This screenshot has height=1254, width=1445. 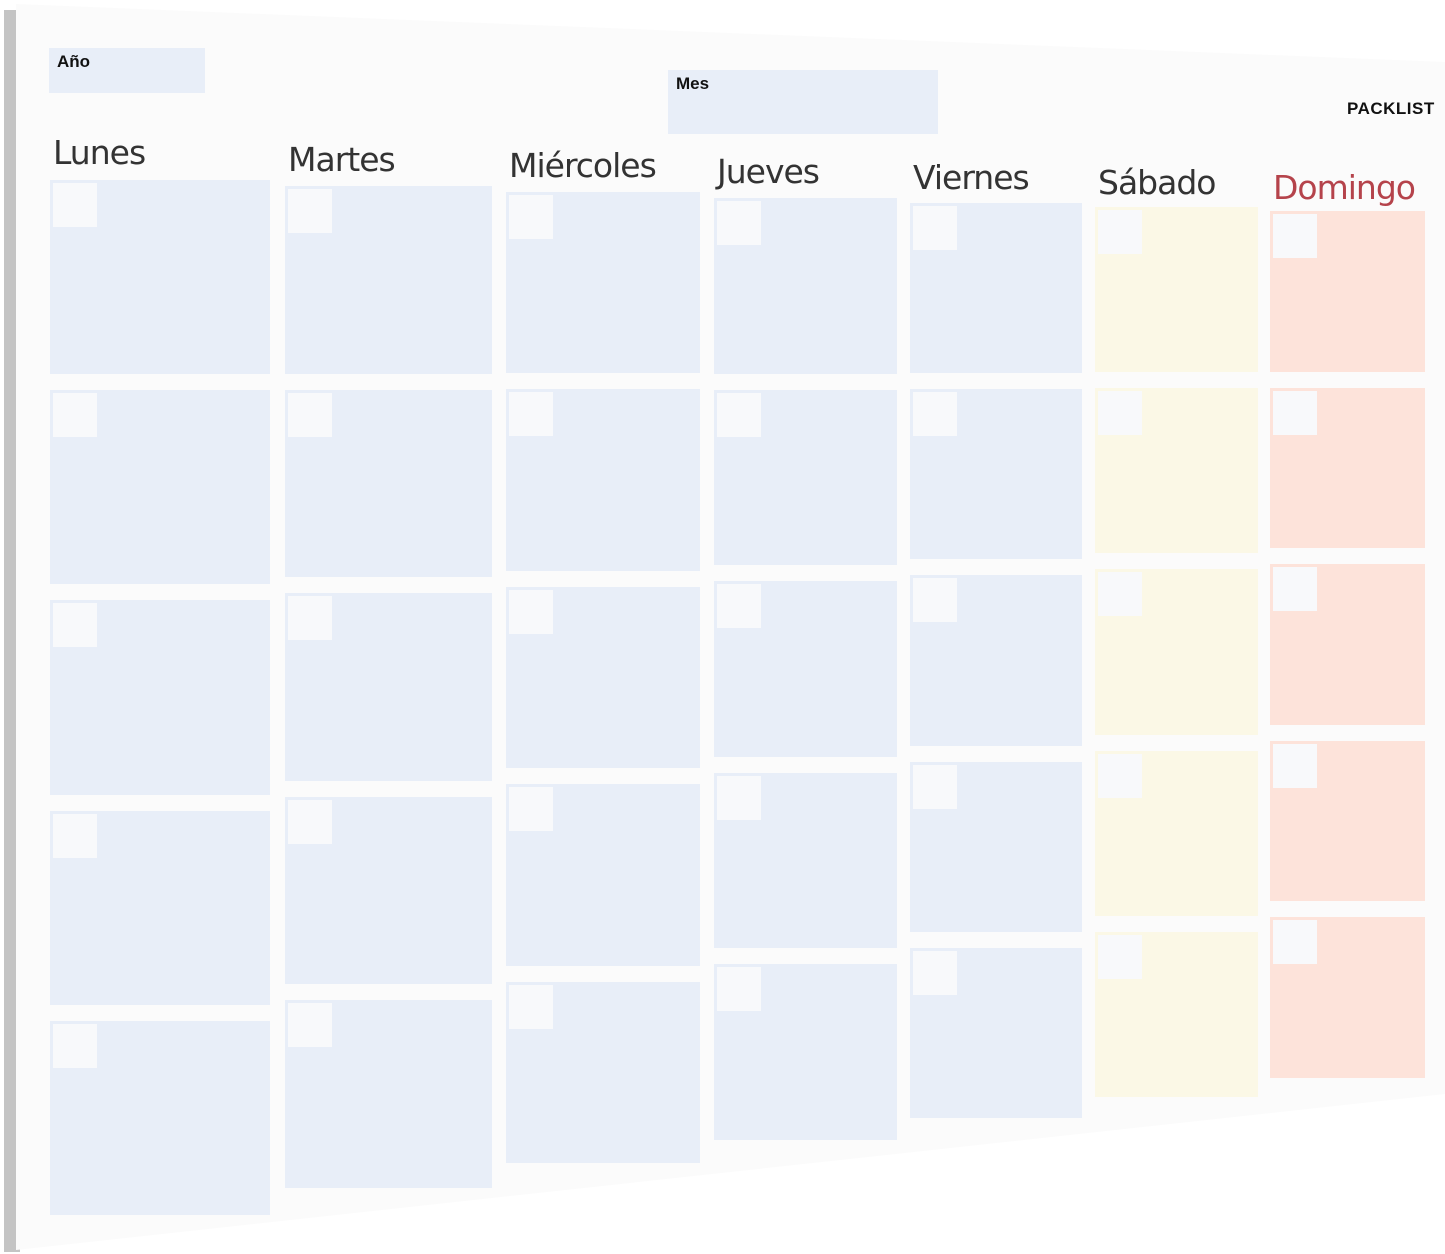 What do you see at coordinates (1391, 108) in the screenshot?
I see `brand-logo: PACKLIST` at bounding box center [1391, 108].